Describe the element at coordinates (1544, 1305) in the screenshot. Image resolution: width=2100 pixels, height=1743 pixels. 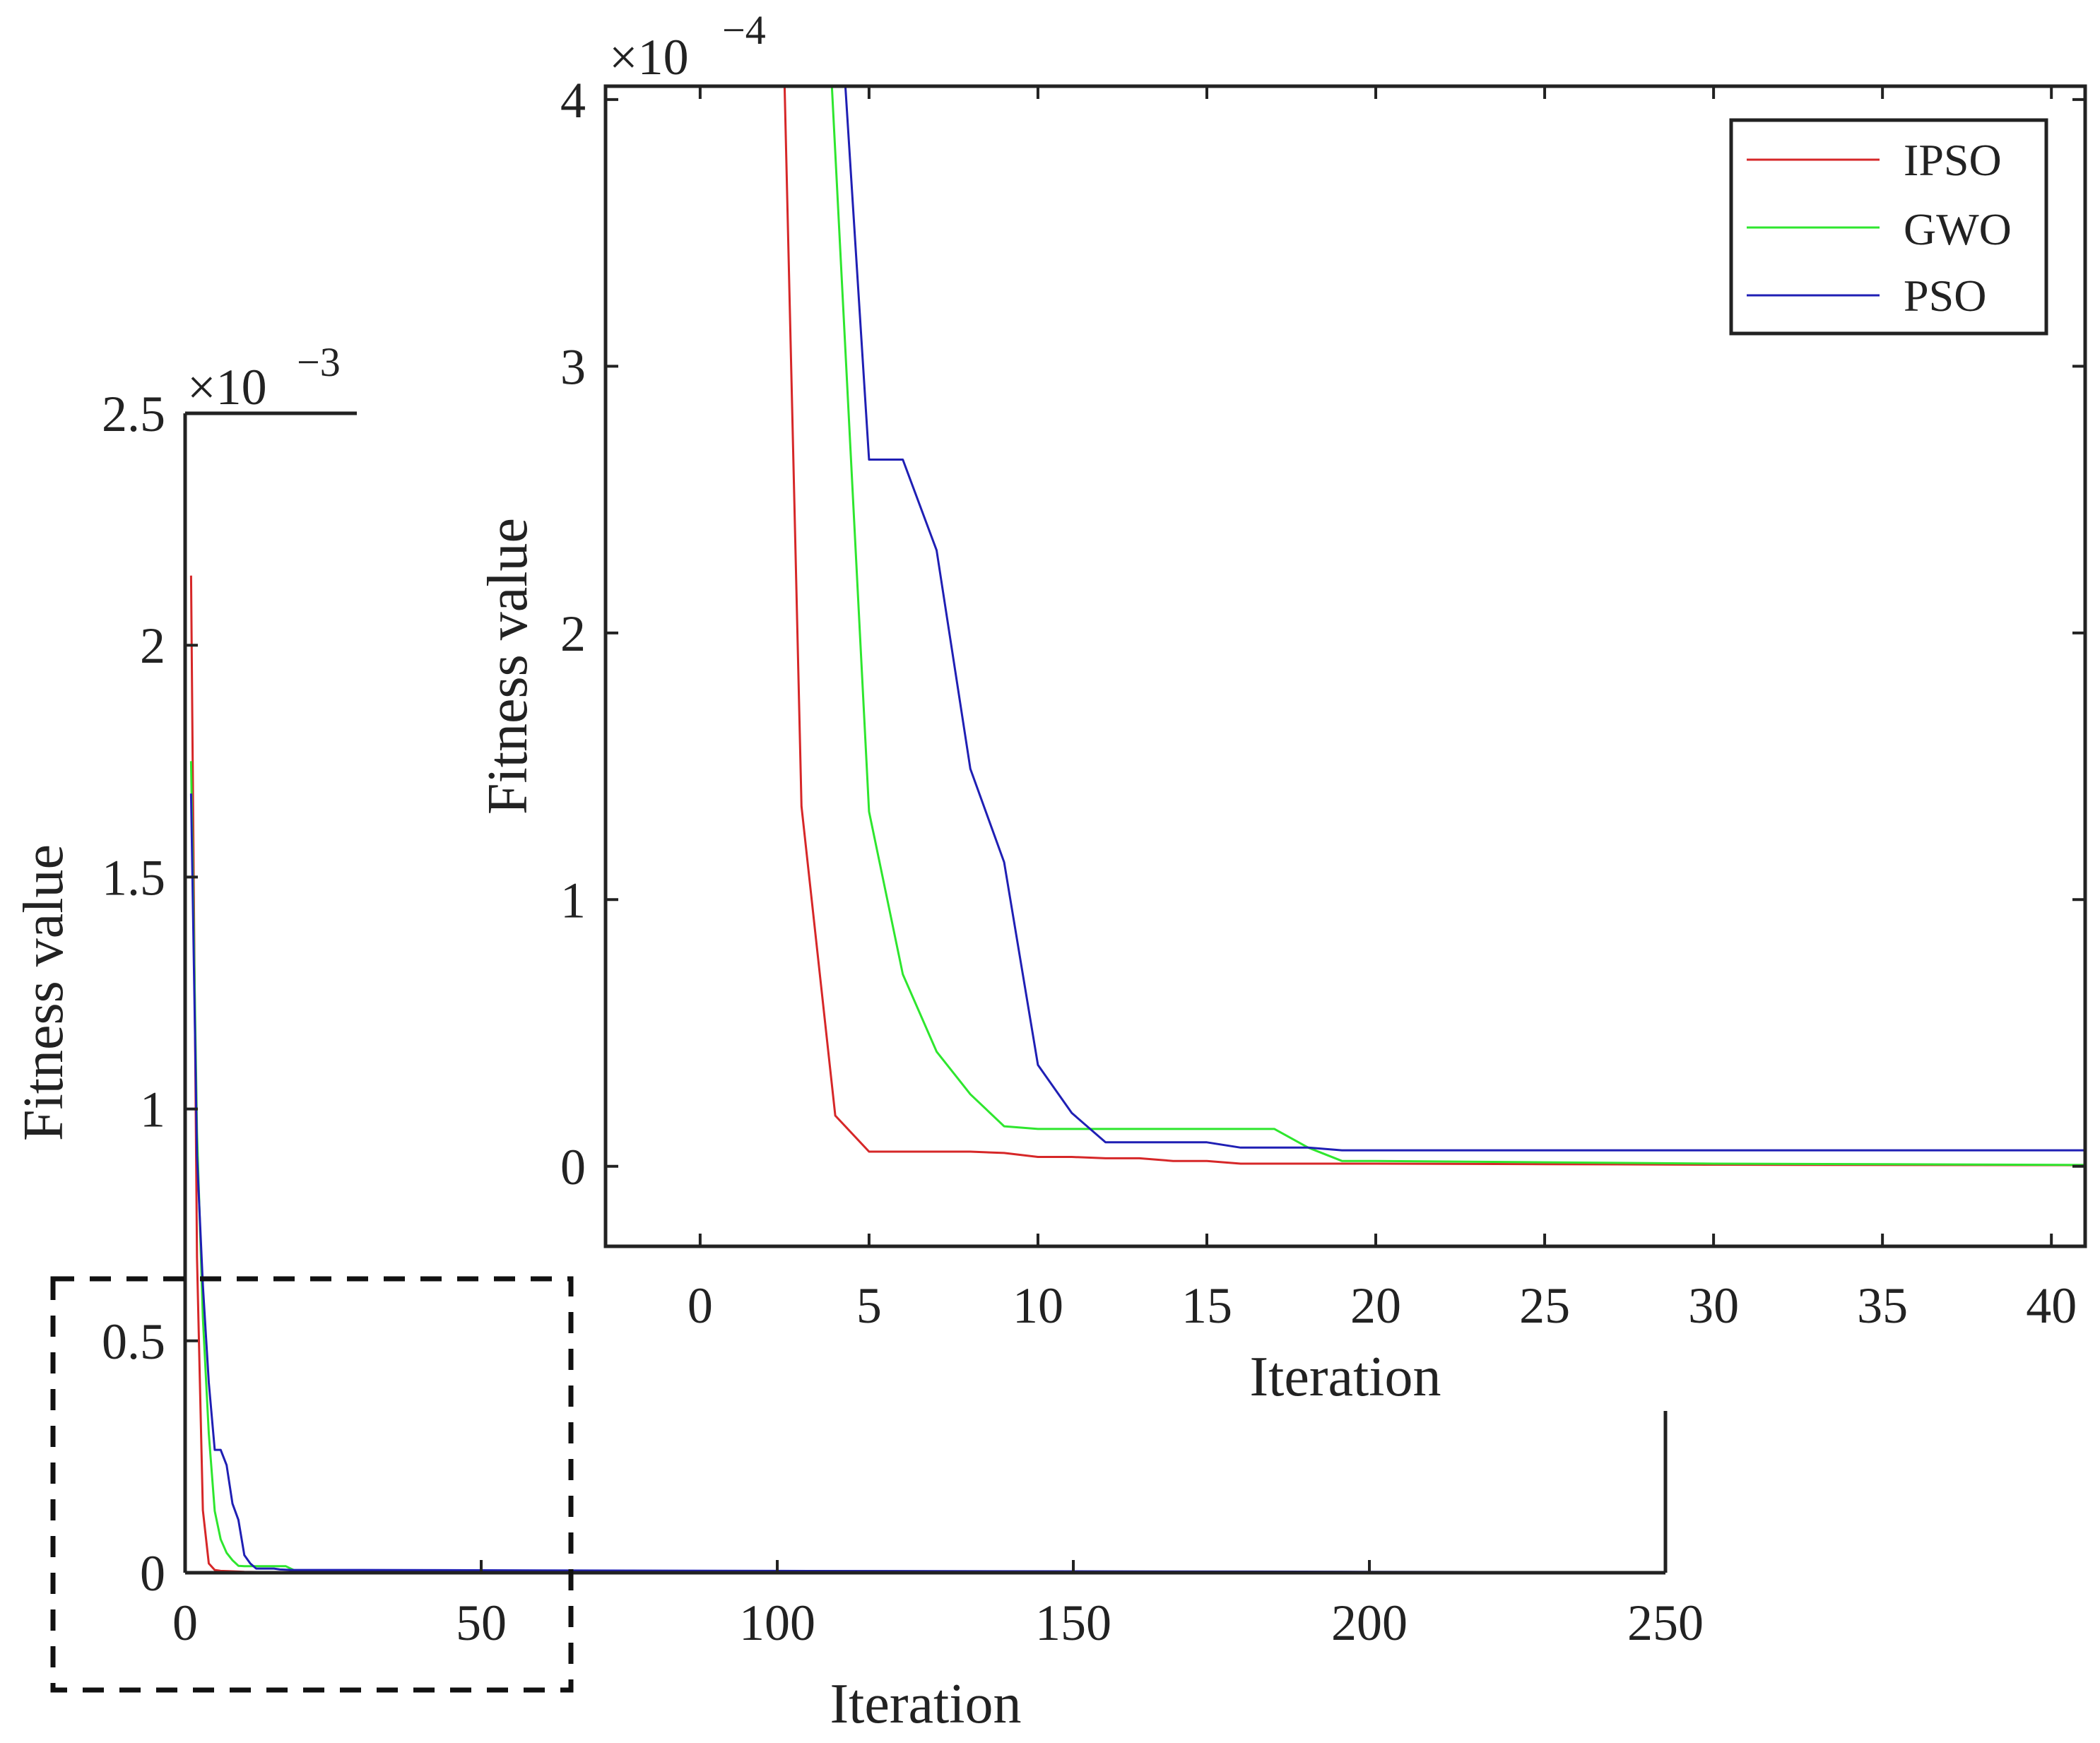
I see `inset-x-tick-label: 25` at that location.